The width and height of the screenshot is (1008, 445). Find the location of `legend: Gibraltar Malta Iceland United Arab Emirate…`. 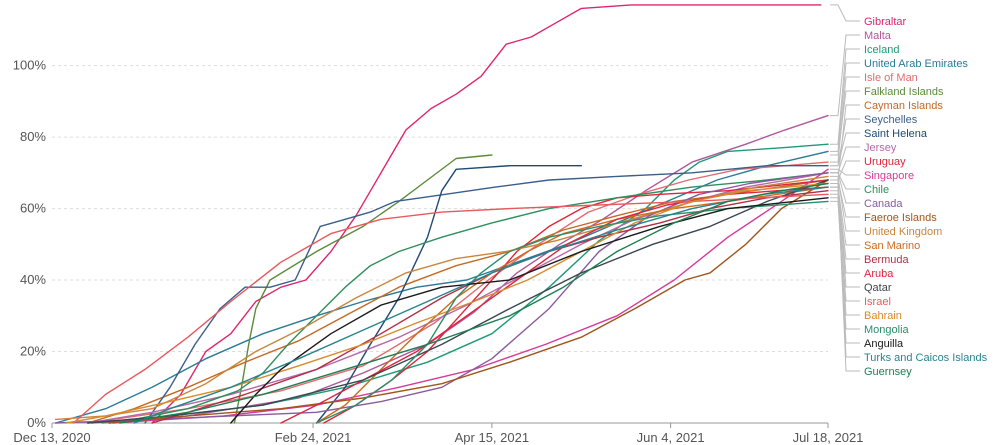

legend: Gibraltar Malta Iceland United Arab Emirate… is located at coordinates (909, 191).